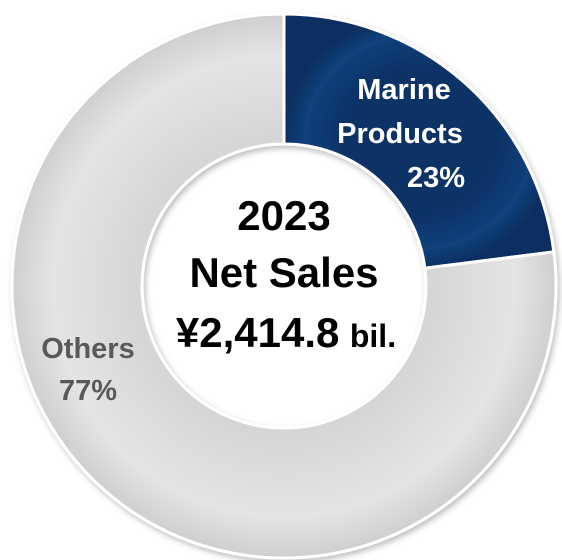 The image size is (562, 560). Describe the element at coordinates (400, 134) in the screenshot. I see `marine-label-line-2: Products` at that location.